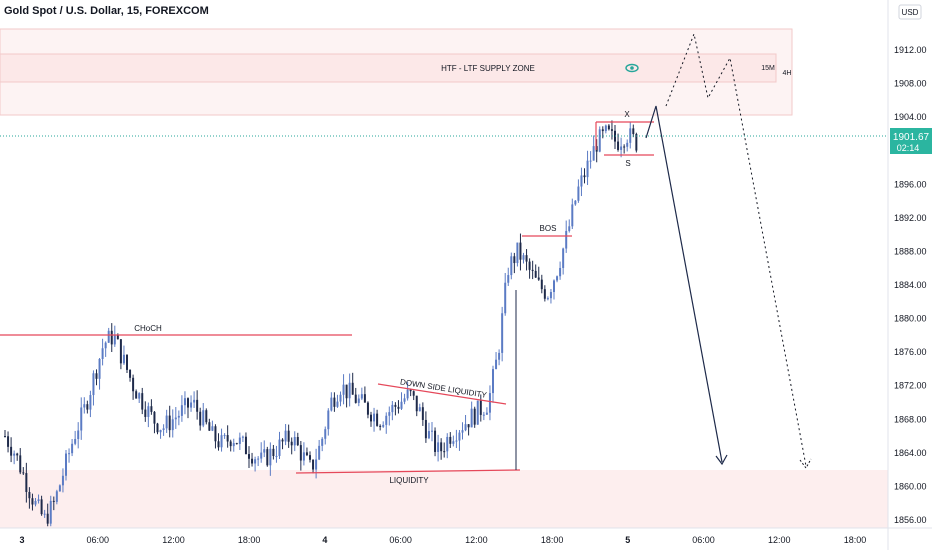 Image resolution: width=932 pixels, height=550 pixels. What do you see at coordinates (21, 540) in the screenshot?
I see `time-tick-label: 3` at bounding box center [21, 540].